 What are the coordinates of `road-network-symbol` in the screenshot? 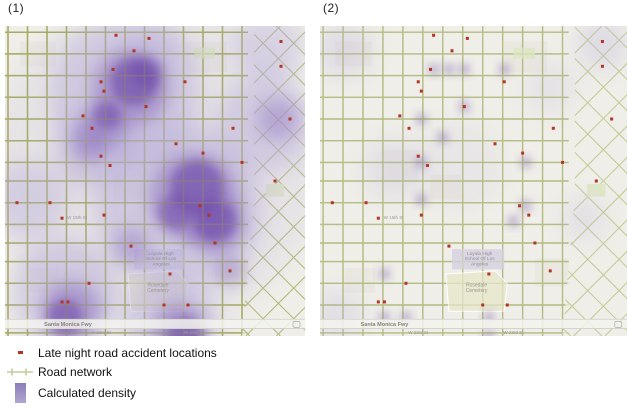 It's located at (20, 371).